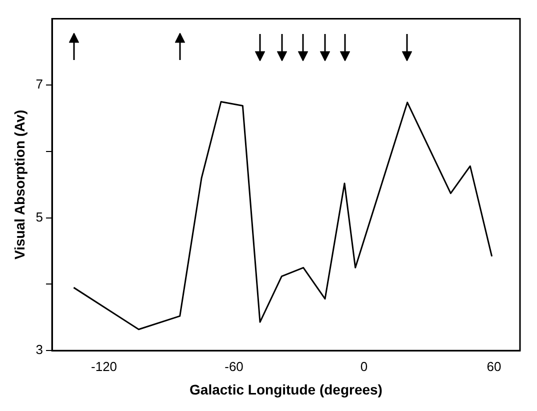  What do you see at coordinates (234, 366) in the screenshot?
I see `x-tick-label: -60` at bounding box center [234, 366].